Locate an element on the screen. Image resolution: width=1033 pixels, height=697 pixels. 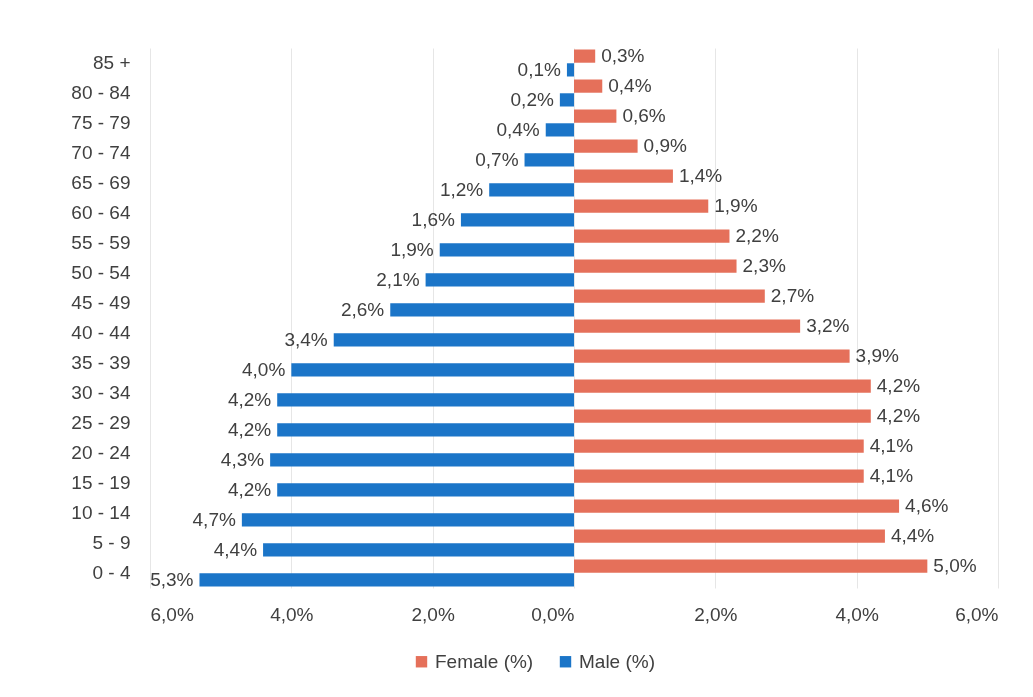
legend-label: Male (%) is located at coordinates (617, 661).